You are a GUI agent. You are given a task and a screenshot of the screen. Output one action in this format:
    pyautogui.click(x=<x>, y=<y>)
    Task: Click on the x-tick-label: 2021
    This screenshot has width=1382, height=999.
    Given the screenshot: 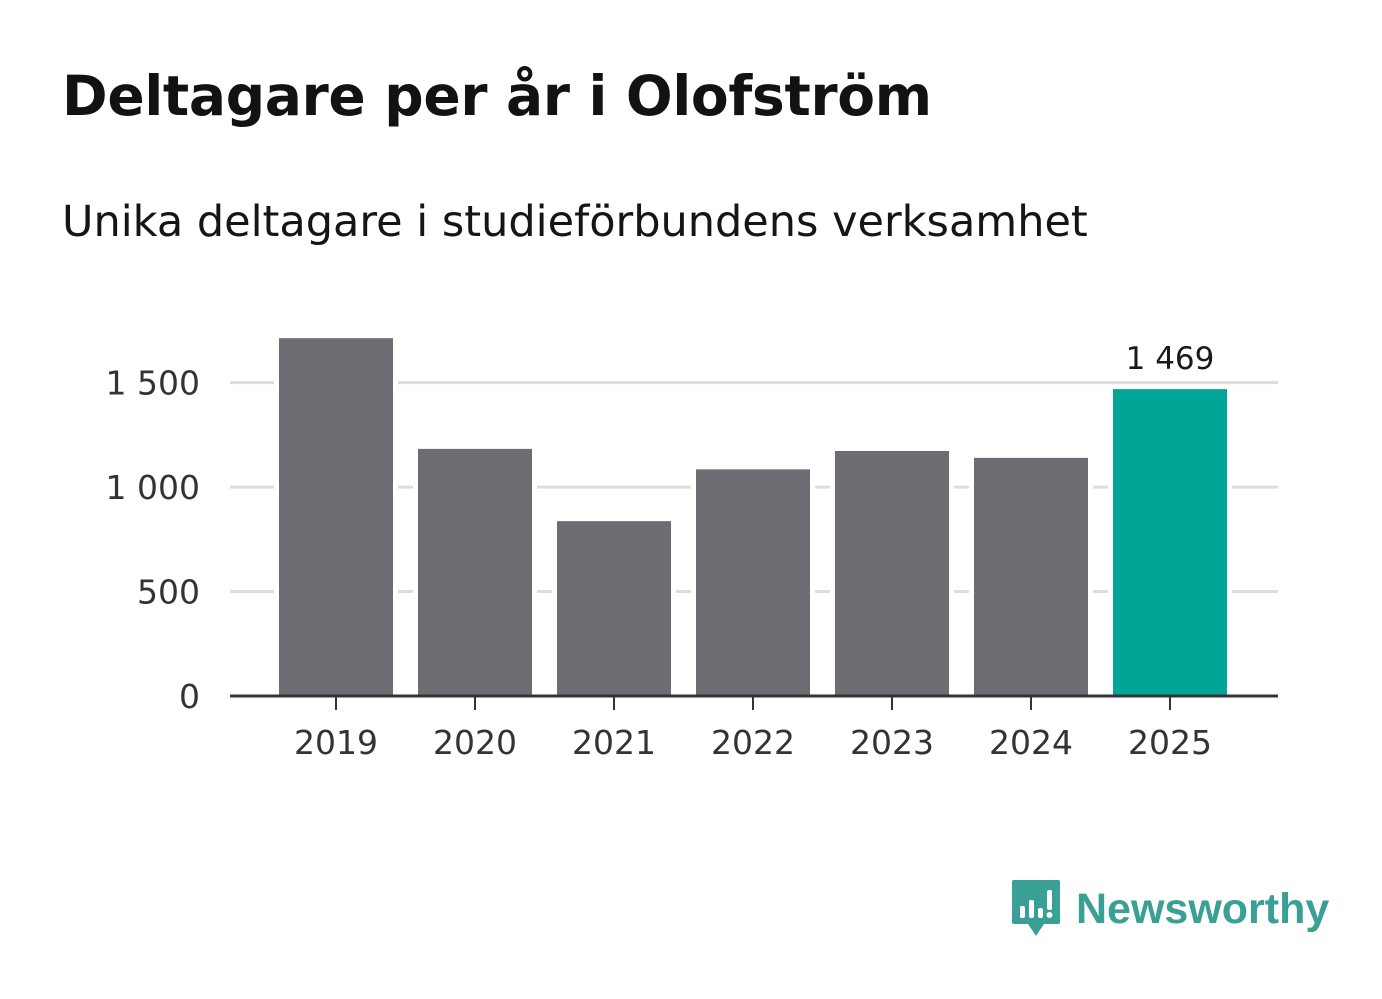 What is the action you would take?
    pyautogui.click(x=614, y=742)
    